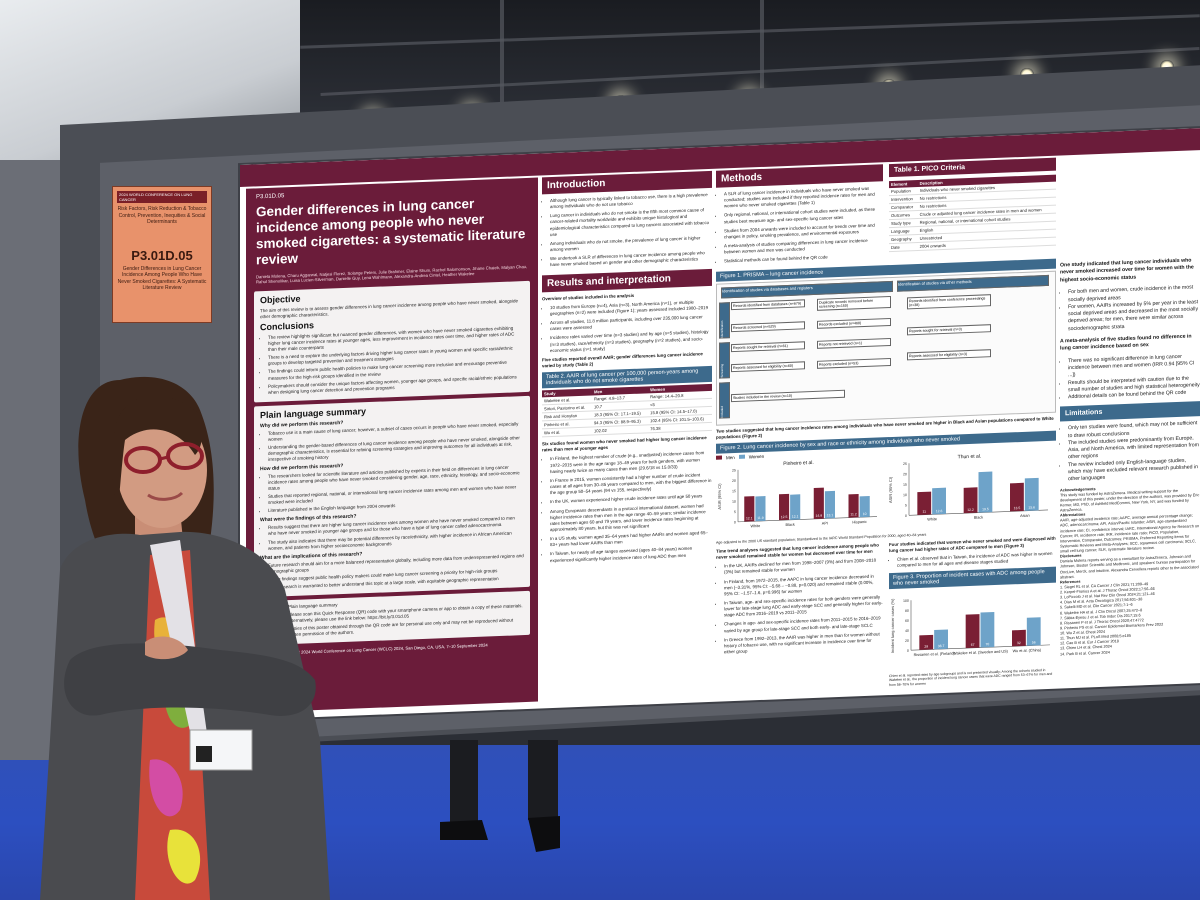  I want to click on prisma-box: Reports assessed for eligibility (n=60), so click(768, 366).